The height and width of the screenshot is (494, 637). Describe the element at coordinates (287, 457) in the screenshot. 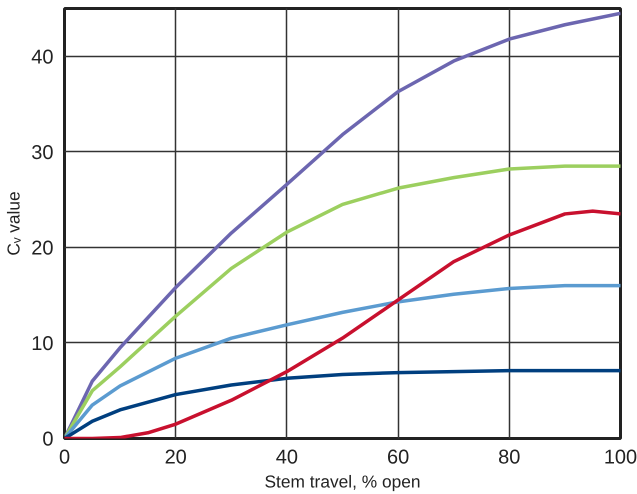

I see `x-tick-label: 40` at that location.